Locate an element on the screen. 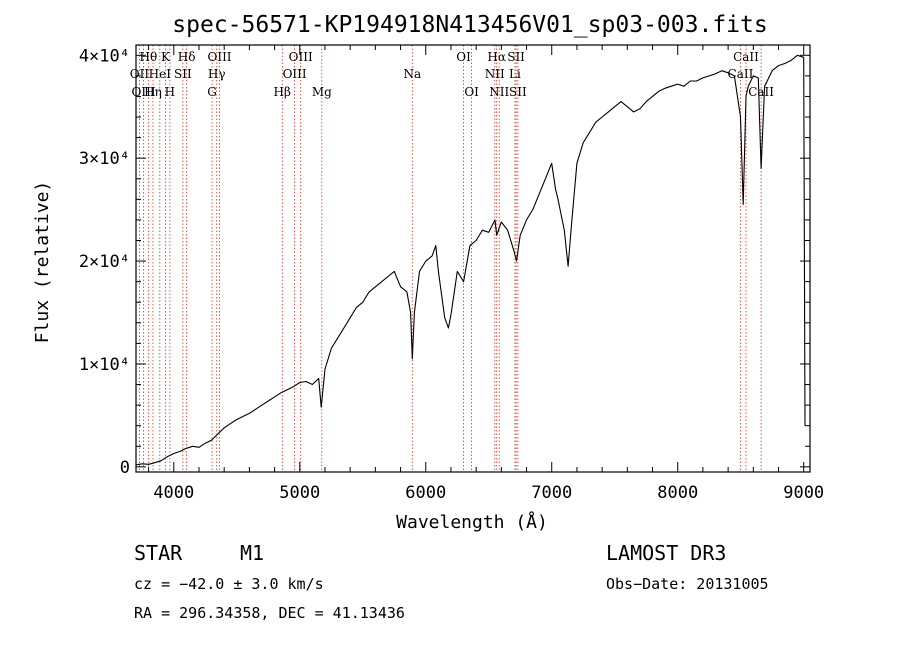  y-tick-label: 2×10⁴ is located at coordinates (104, 262).